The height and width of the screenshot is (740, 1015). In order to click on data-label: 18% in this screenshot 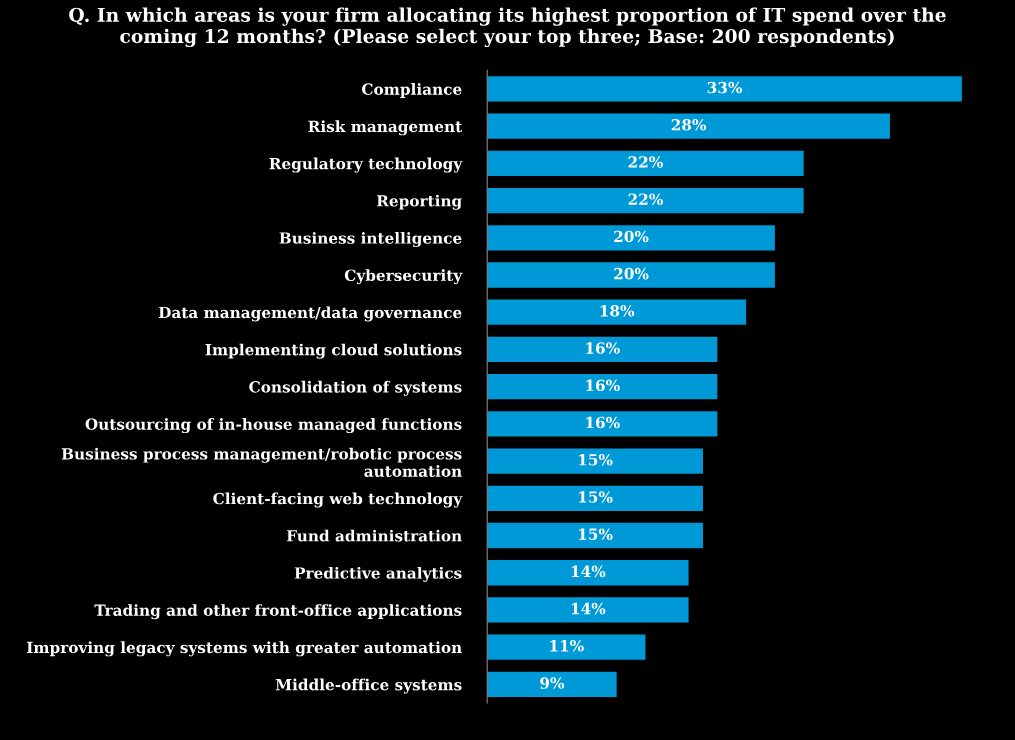, I will do `click(617, 311)`.